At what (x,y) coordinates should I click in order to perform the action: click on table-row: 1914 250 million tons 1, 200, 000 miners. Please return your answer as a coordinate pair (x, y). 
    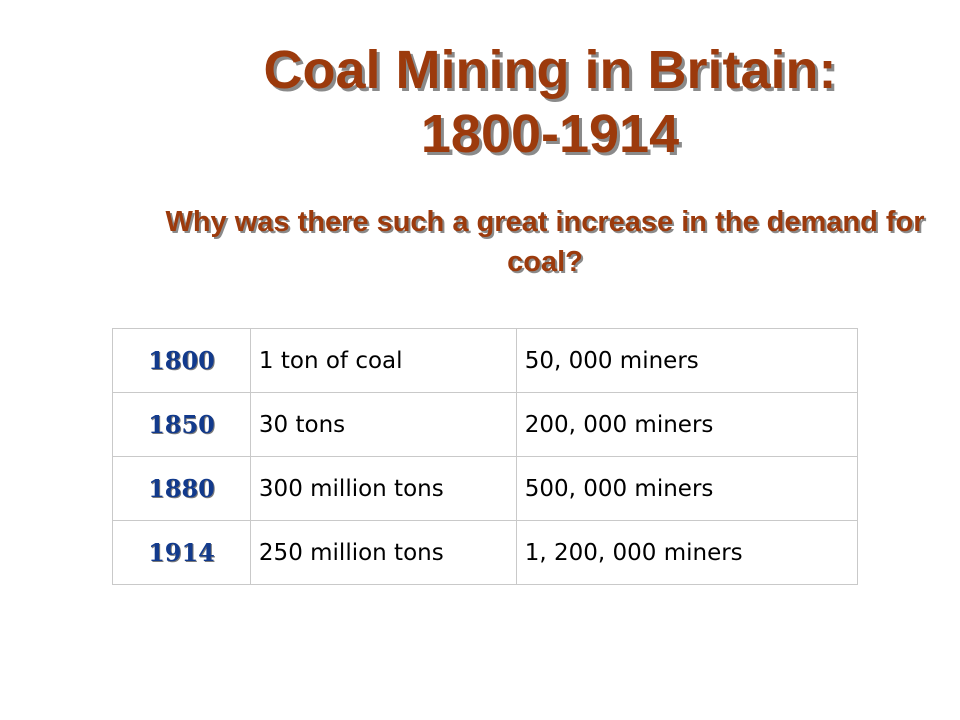
    Looking at the image, I should click on (485, 552).